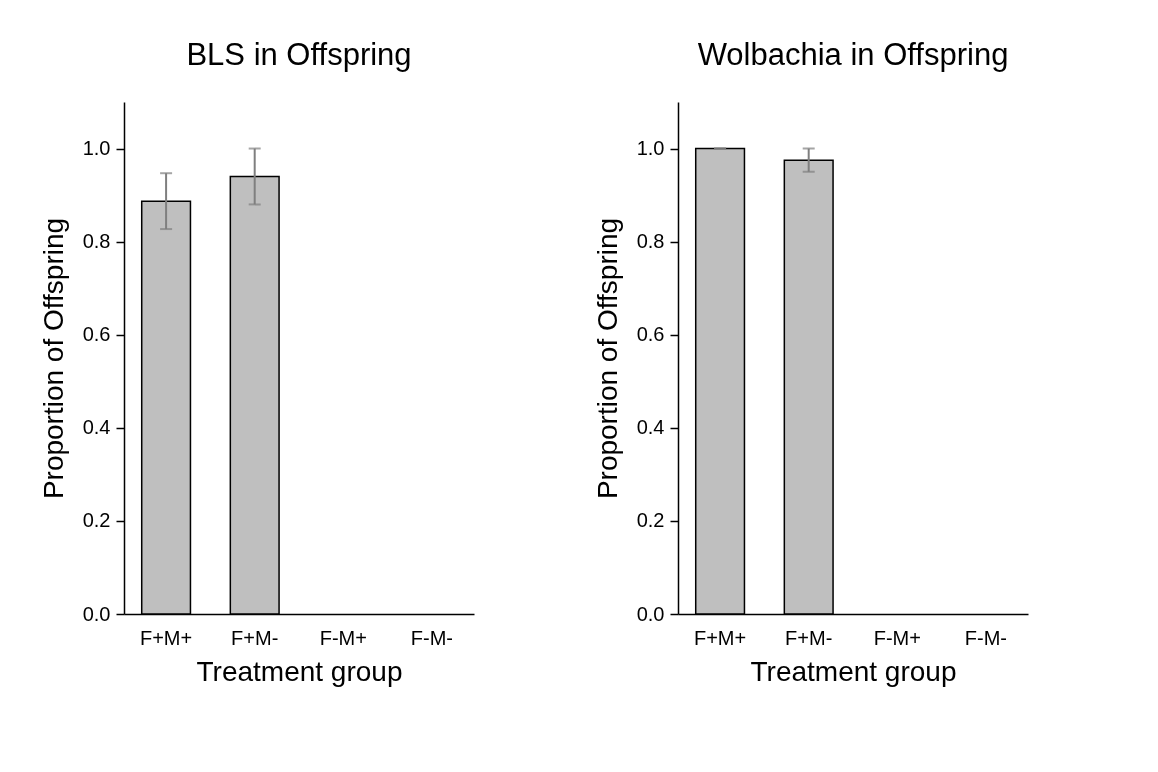 This screenshot has height=772, width=1158. What do you see at coordinates (299, 54) in the screenshot?
I see `chart-title: BLS in Offspring` at bounding box center [299, 54].